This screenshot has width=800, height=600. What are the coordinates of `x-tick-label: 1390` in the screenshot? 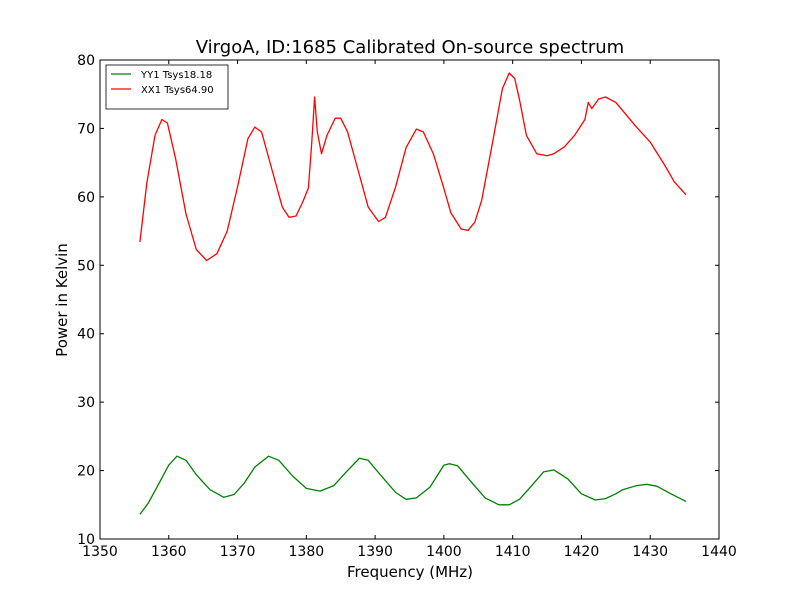 It's located at (375, 552).